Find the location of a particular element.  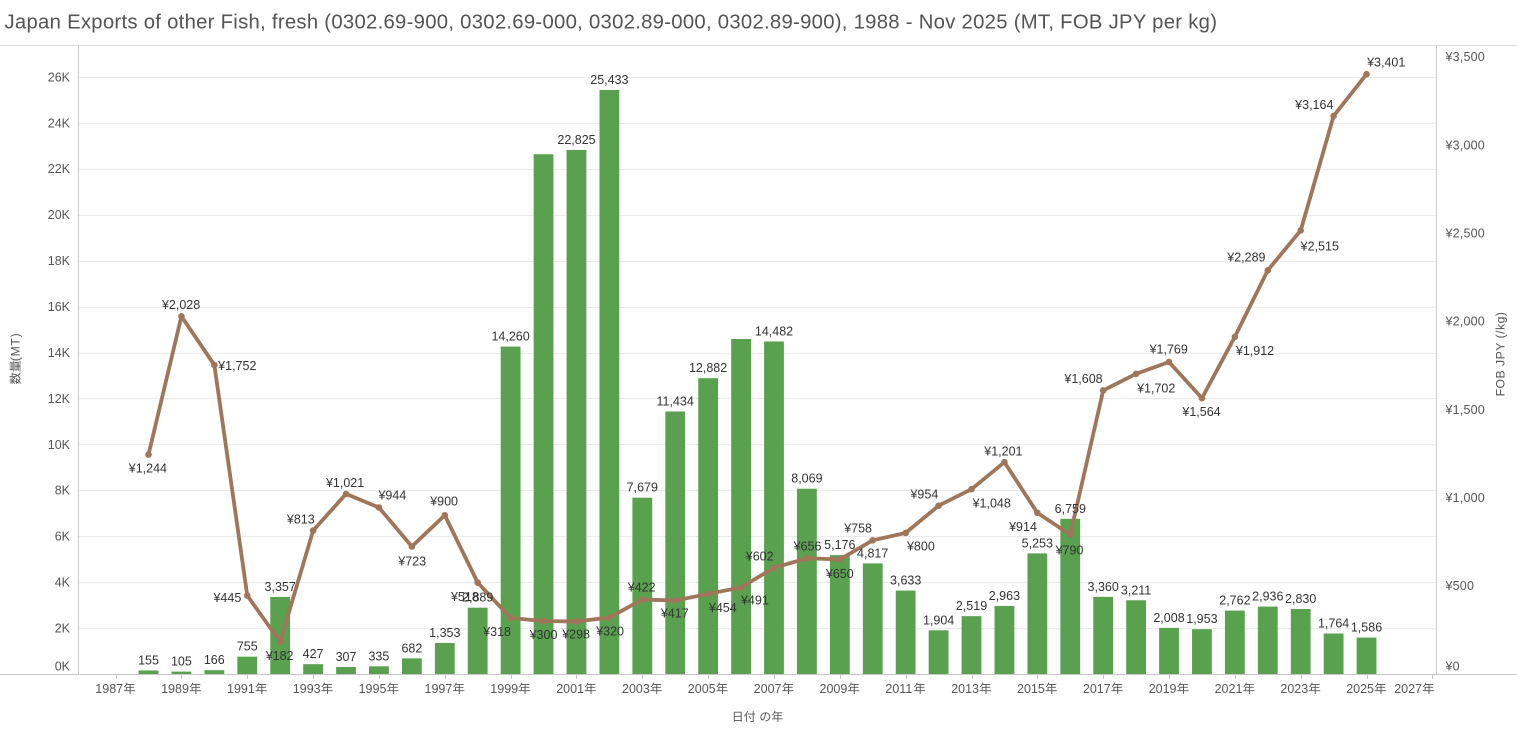

svg-text: 14K is located at coordinates (59, 353).